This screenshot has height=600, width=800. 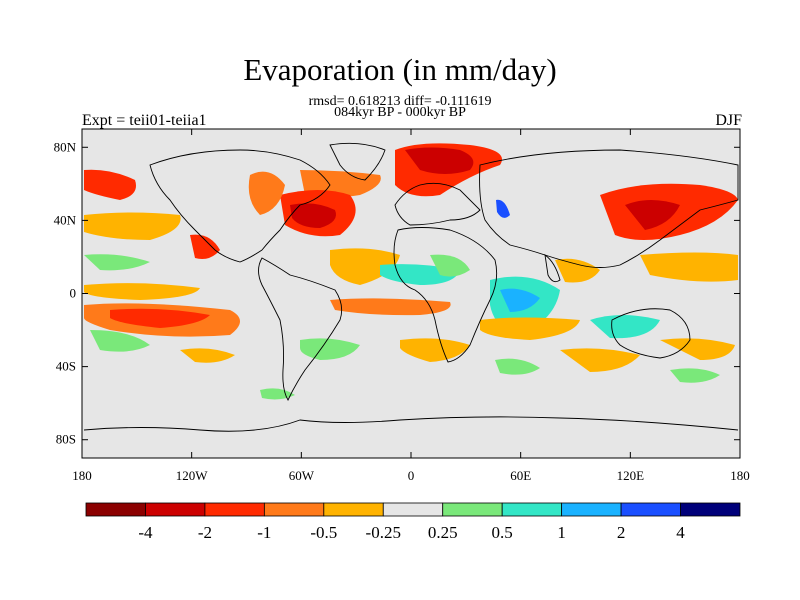 I want to click on lat-tick-label: 0, so click(x=73, y=293).